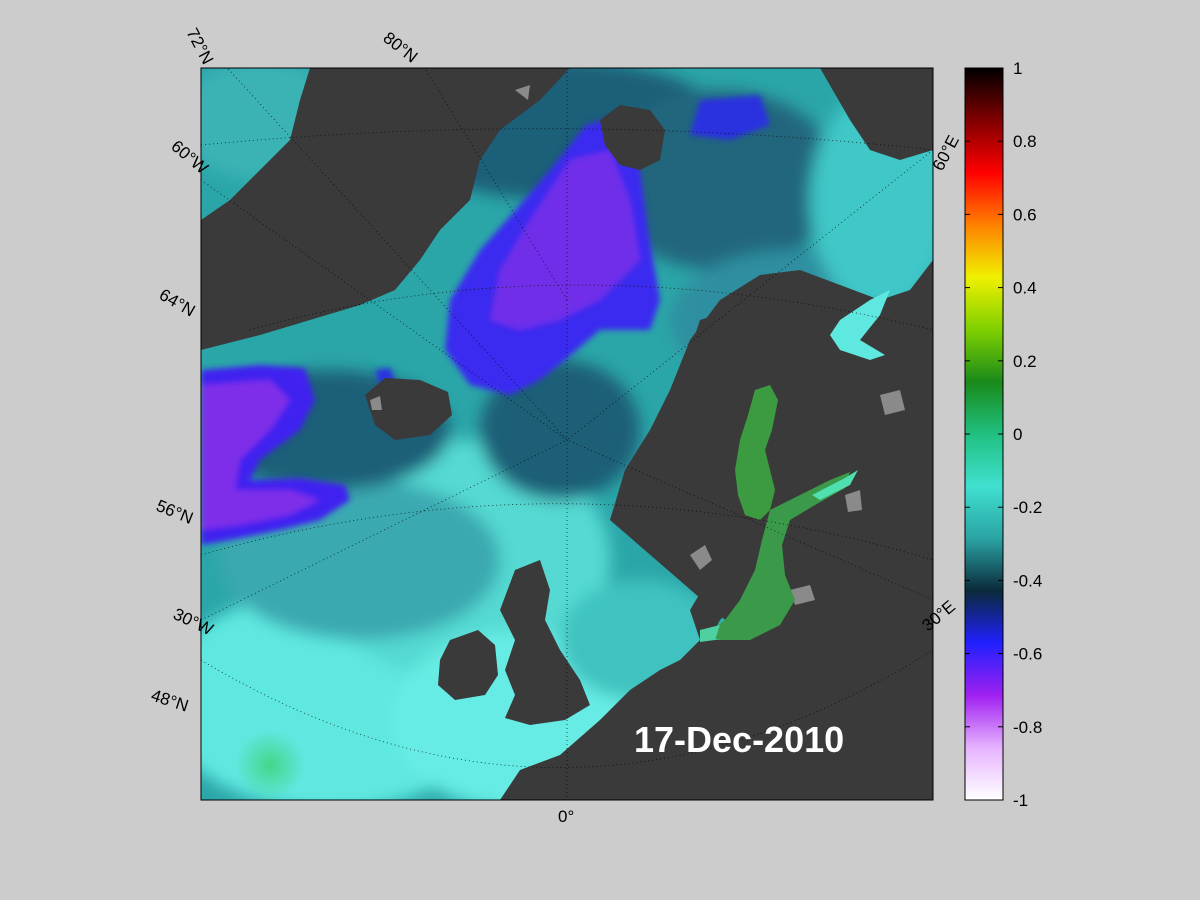  What do you see at coordinates (177, 302) in the screenshot?
I see `label-lat-64n: 64°N` at bounding box center [177, 302].